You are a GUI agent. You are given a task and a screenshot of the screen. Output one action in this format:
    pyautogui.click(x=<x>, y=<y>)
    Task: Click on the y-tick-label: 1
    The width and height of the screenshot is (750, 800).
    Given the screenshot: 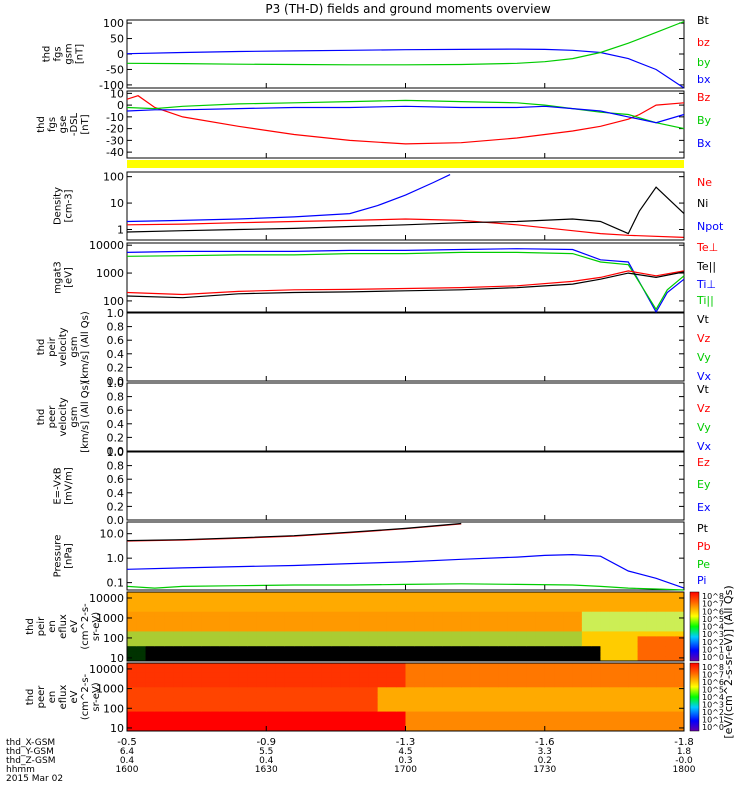 What is the action you would take?
    pyautogui.click(x=120, y=229)
    